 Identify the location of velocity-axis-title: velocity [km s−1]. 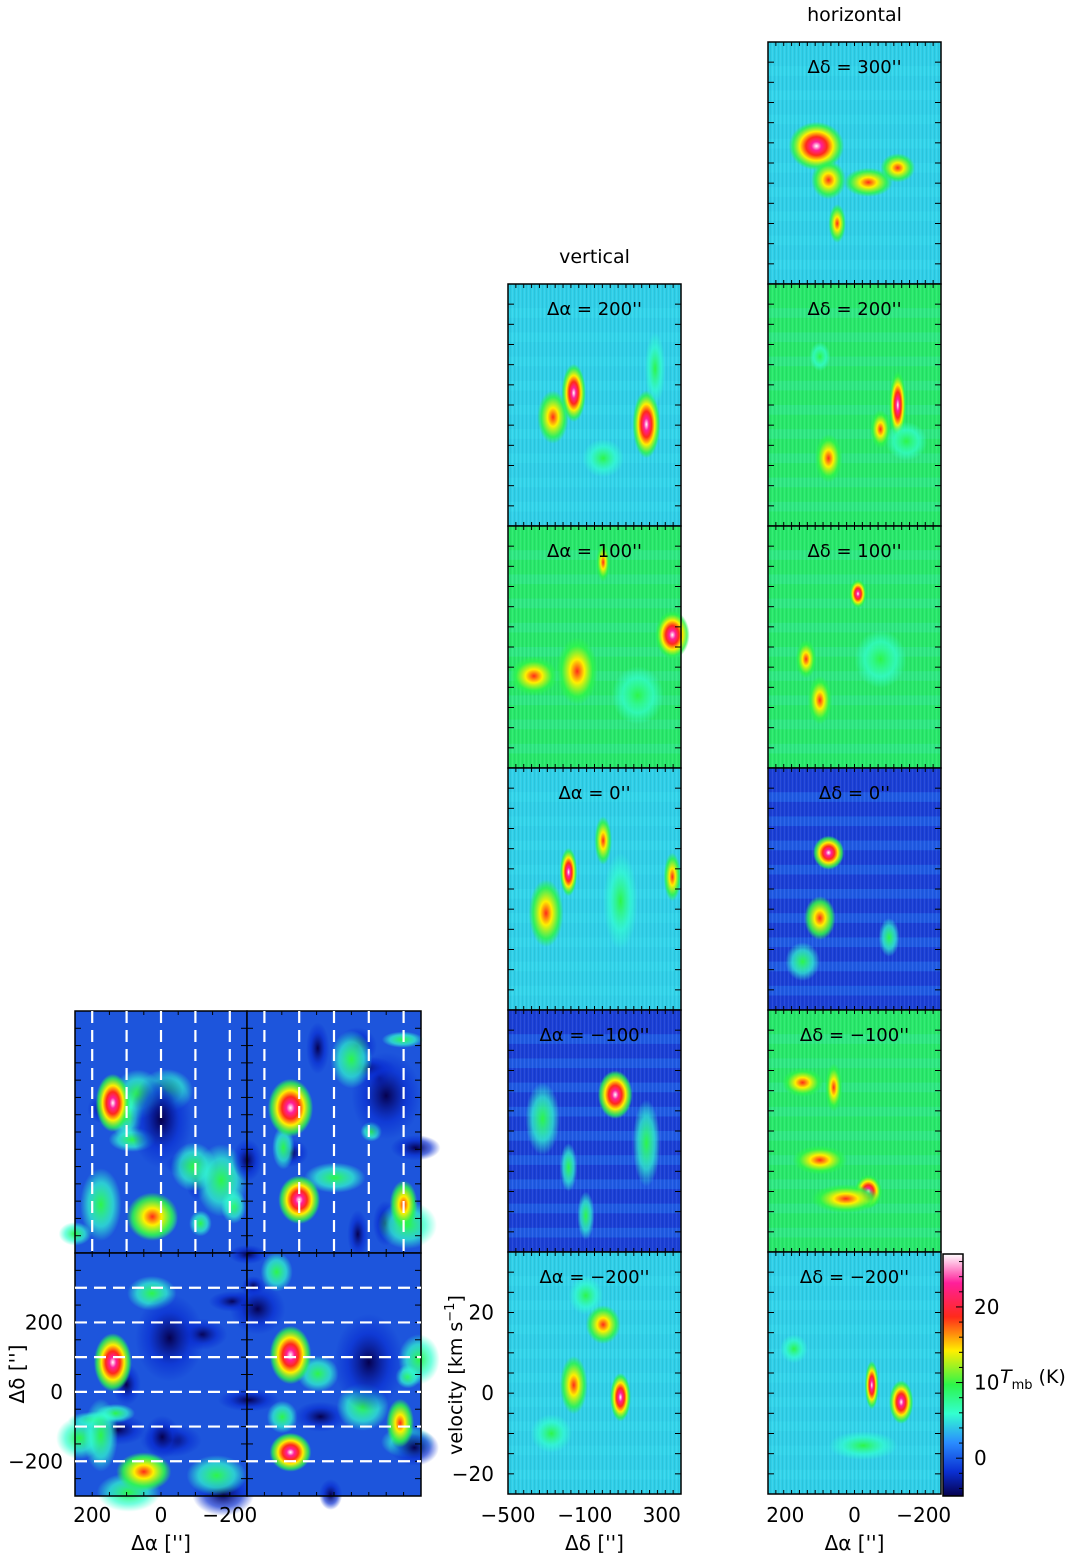
(455, 1375).